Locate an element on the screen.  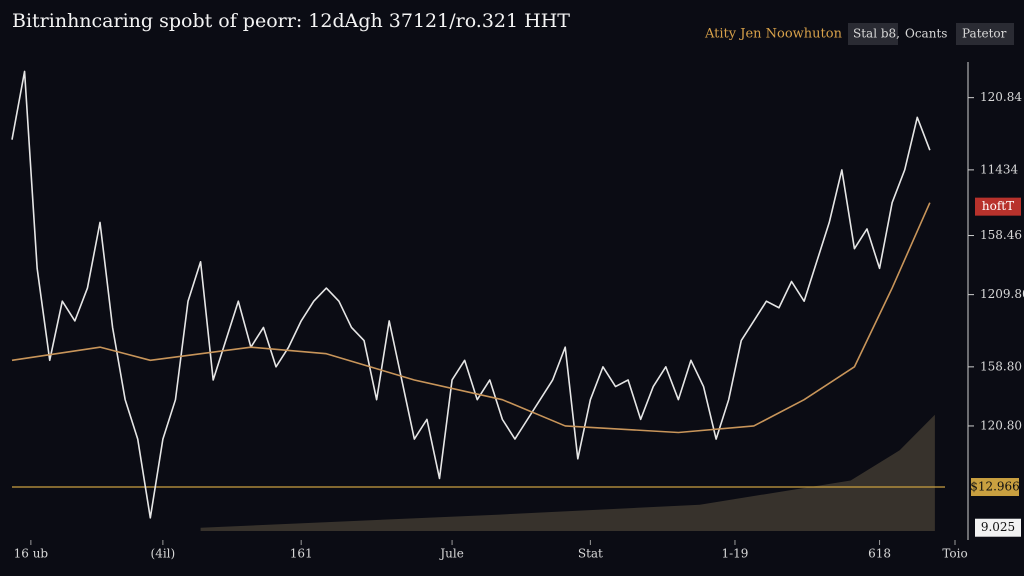
toolbar-button-label: Patetor is located at coordinates (984, 34).